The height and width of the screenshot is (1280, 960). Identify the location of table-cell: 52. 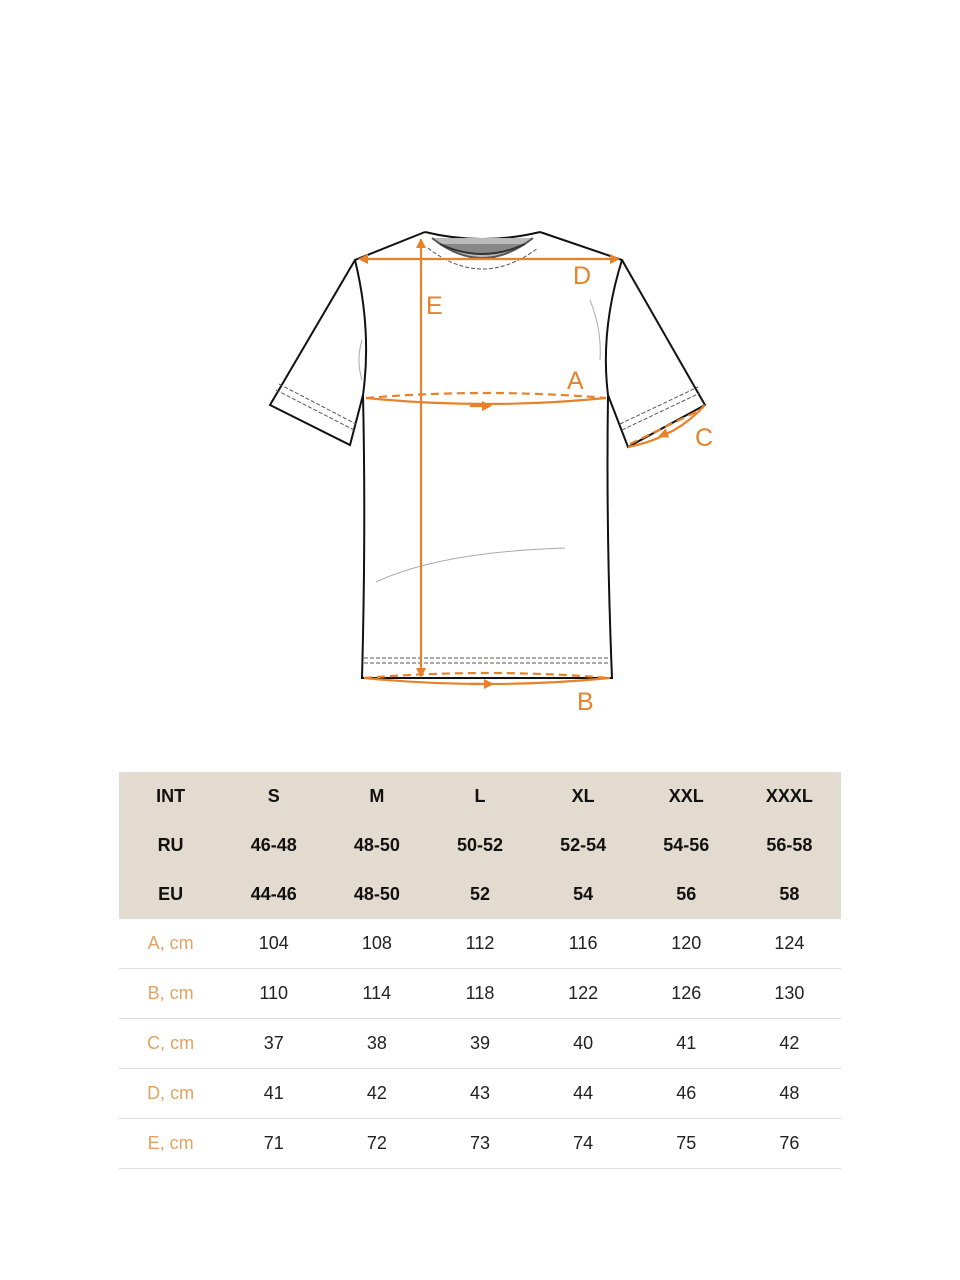
(480, 894).